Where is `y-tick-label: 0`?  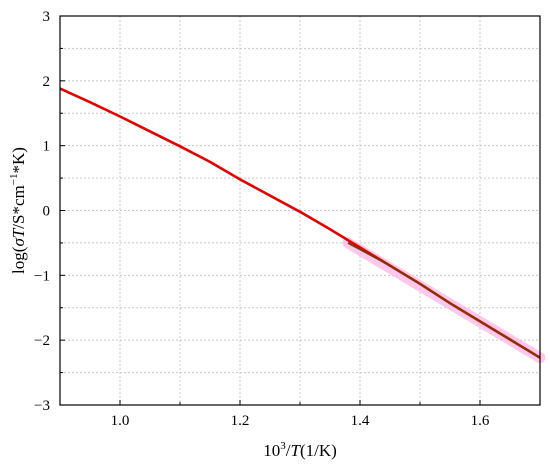 y-tick-label: 0 is located at coordinates (47, 212).